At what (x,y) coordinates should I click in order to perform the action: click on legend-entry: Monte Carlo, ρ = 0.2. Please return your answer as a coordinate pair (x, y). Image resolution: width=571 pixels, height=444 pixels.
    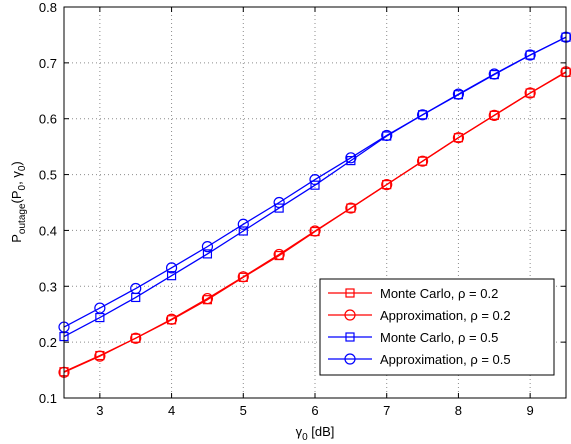
    Looking at the image, I should click on (413, 293).